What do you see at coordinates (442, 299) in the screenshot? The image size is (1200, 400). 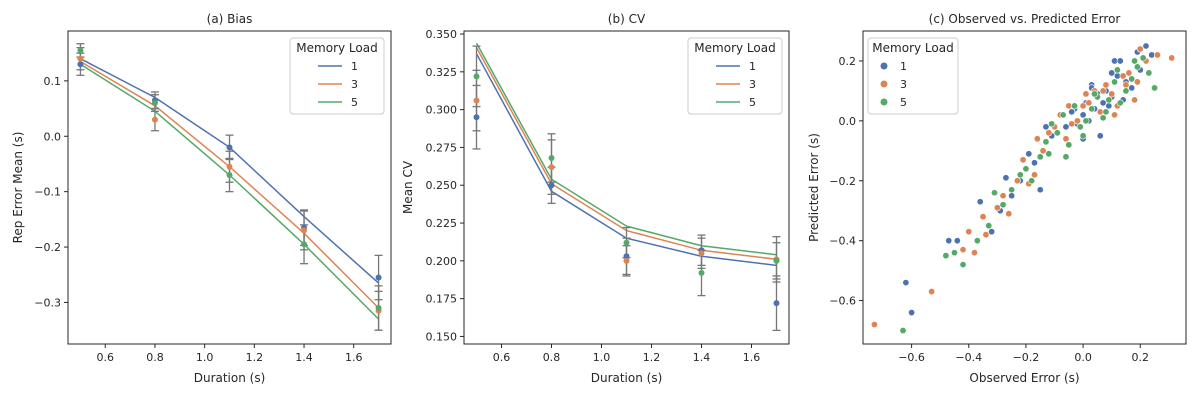 I see `y-tick-label: 0.175` at bounding box center [442, 299].